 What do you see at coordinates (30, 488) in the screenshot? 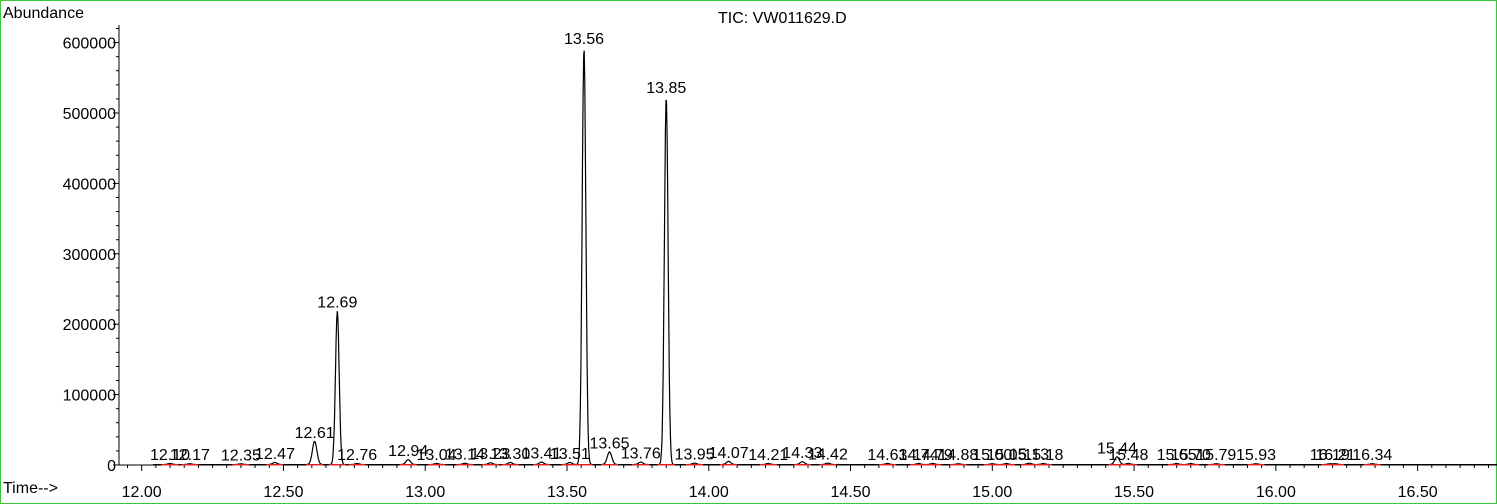
I see `x-axis-label: Time-->` at bounding box center [30, 488].